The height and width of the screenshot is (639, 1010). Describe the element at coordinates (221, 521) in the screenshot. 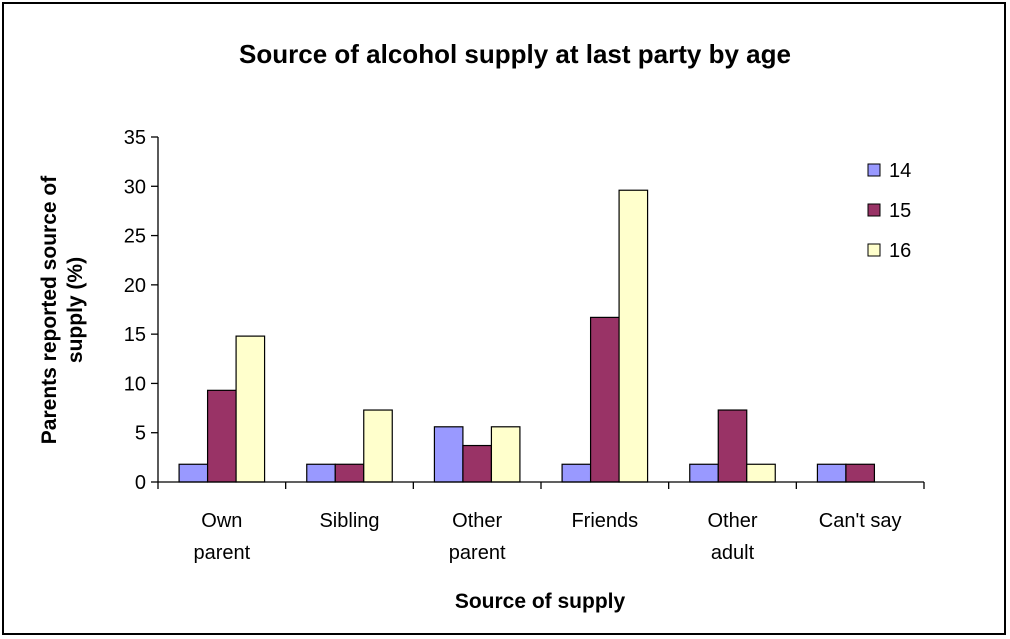

I see `x-tick-label: Own` at that location.